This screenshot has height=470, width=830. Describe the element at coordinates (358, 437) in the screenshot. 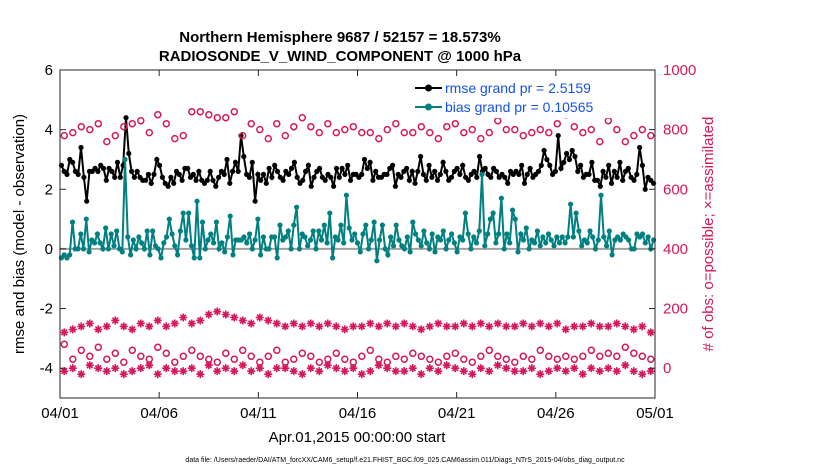

I see `x-axis-label: Apr.01,2015 00:00:00 start` at that location.